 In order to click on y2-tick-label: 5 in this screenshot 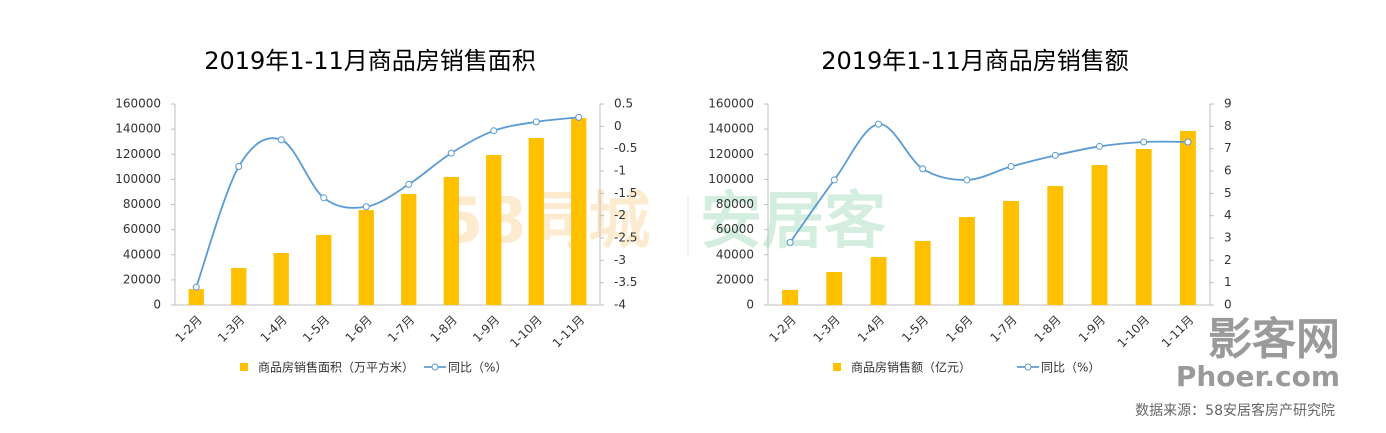, I will do `click(1228, 193)`.